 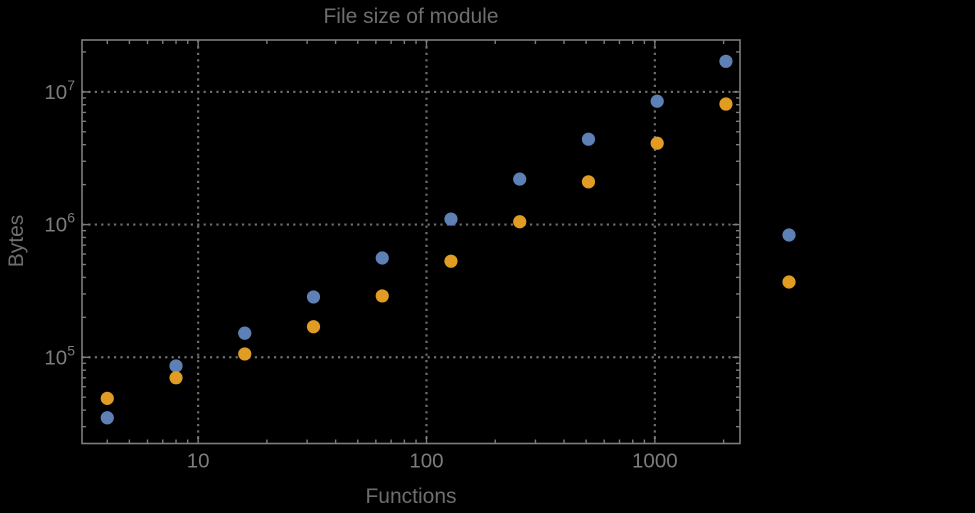 What do you see at coordinates (655, 461) in the screenshot?
I see `x-tick-label: 1000` at bounding box center [655, 461].